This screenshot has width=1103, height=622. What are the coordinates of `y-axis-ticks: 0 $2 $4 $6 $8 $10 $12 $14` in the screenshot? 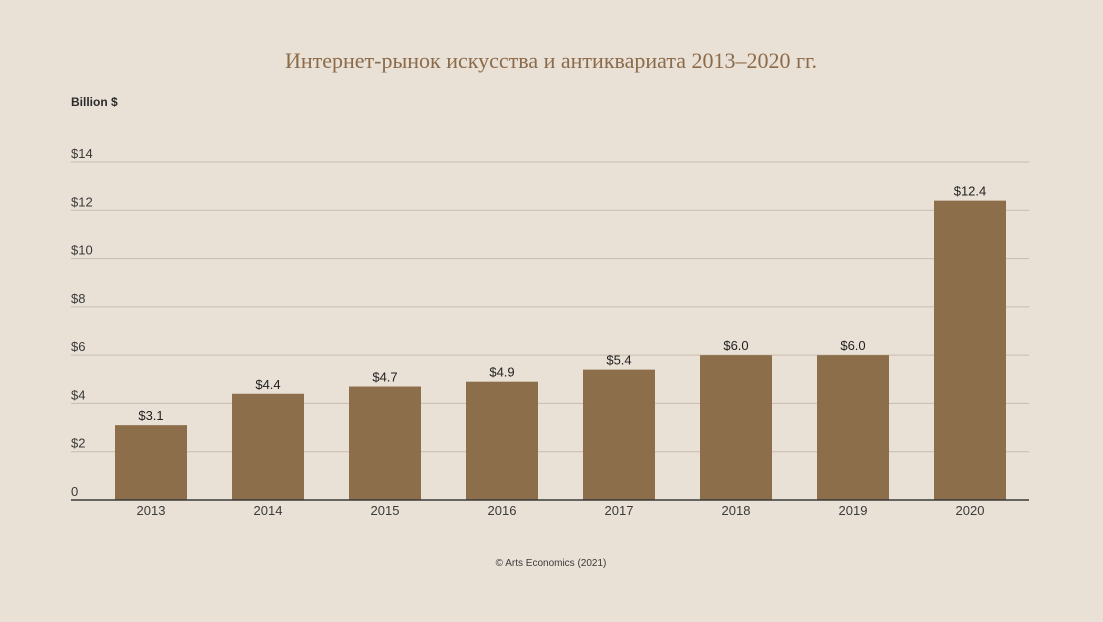 It's located at (82, 322).